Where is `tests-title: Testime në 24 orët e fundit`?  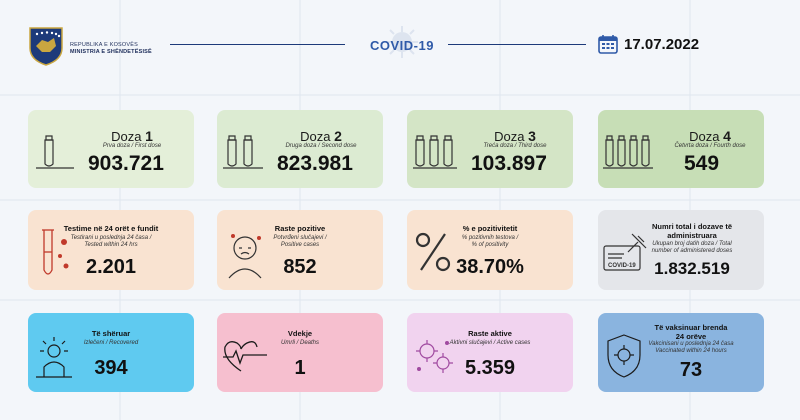 tests-title: Testime në 24 orët e fundit is located at coordinates (111, 228).